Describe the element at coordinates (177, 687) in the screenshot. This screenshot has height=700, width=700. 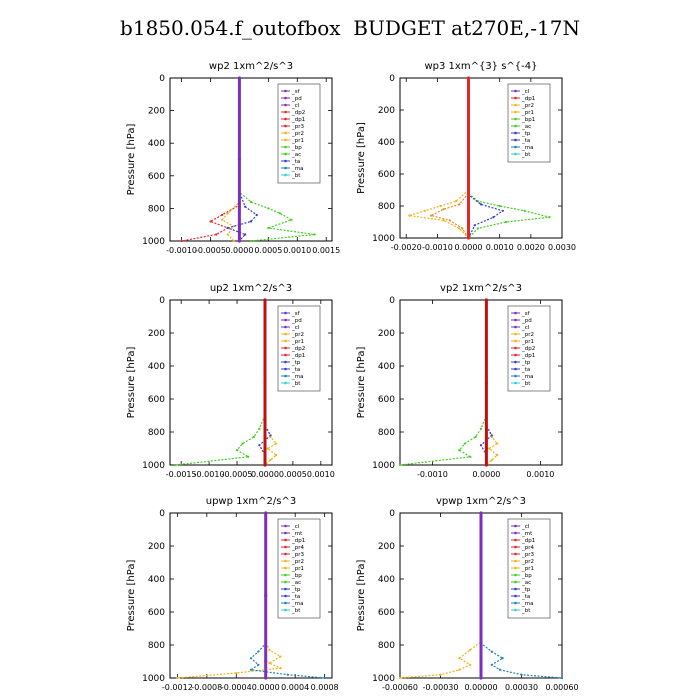
I see `x-tick-label: -0.0012` at that location.